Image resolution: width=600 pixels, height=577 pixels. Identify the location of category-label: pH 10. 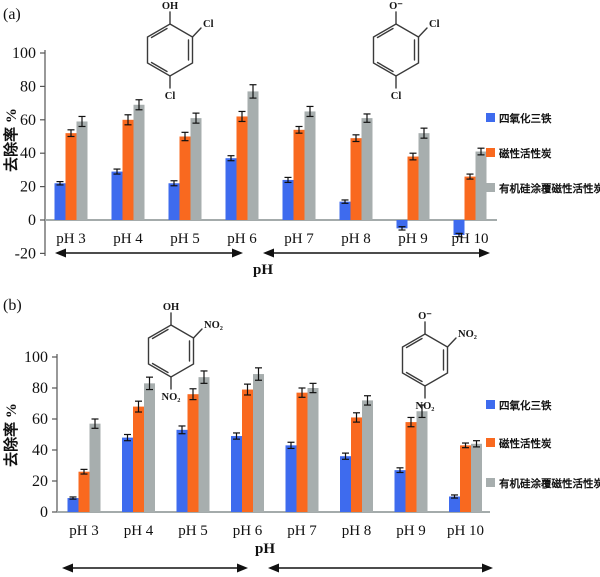
(469, 239).